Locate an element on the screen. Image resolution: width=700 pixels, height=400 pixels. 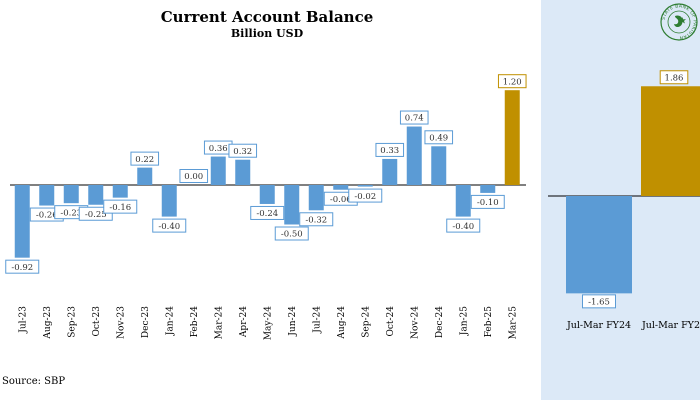
data-label-Sep-23: -0.23 is located at coordinates (71, 213).